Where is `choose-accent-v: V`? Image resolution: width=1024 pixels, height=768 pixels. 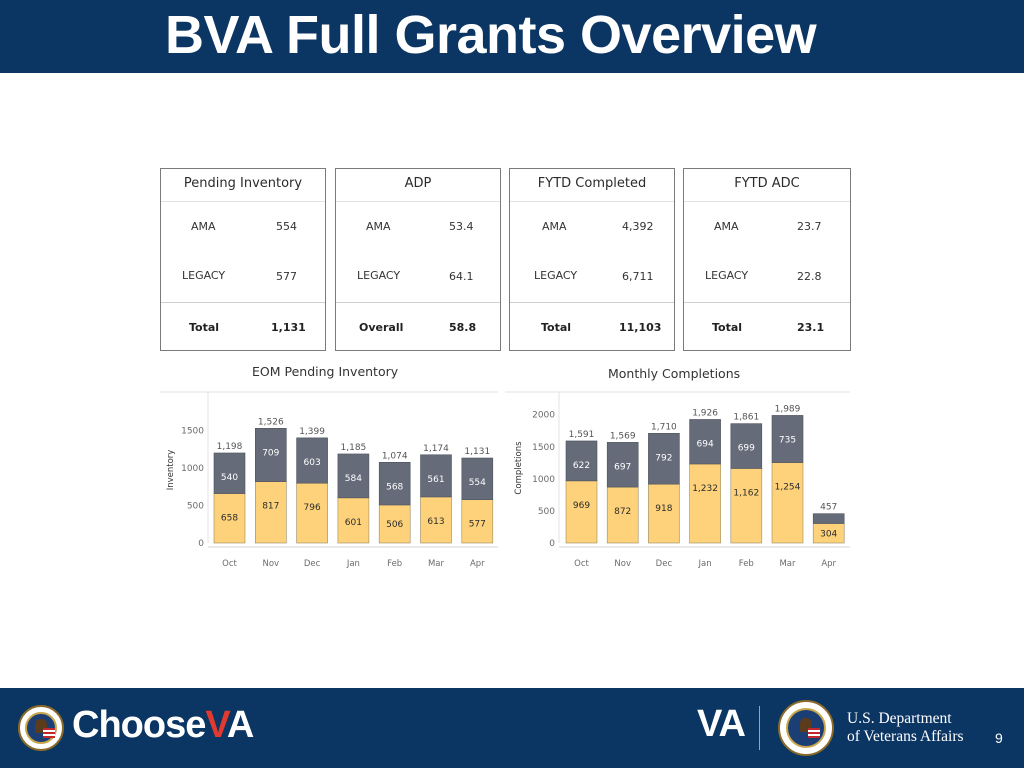
choose-accent-v: V is located at coordinates (216, 725).